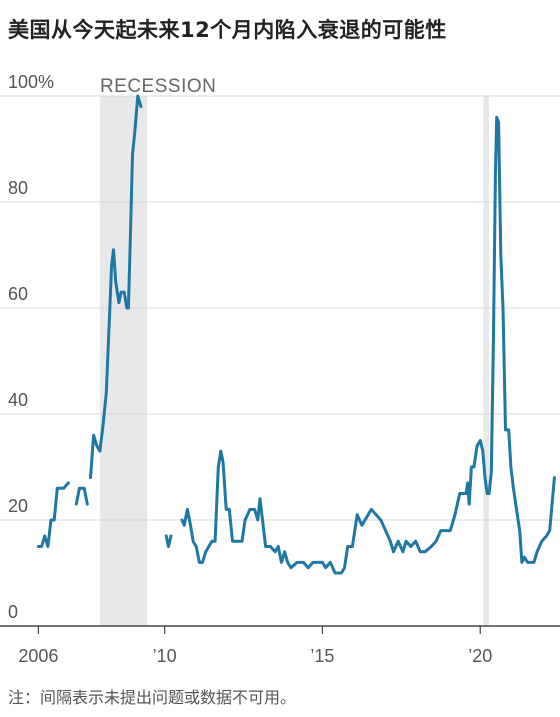  Describe the element at coordinates (18, 506) in the screenshot. I see `y-tick-label-20: 20` at that location.